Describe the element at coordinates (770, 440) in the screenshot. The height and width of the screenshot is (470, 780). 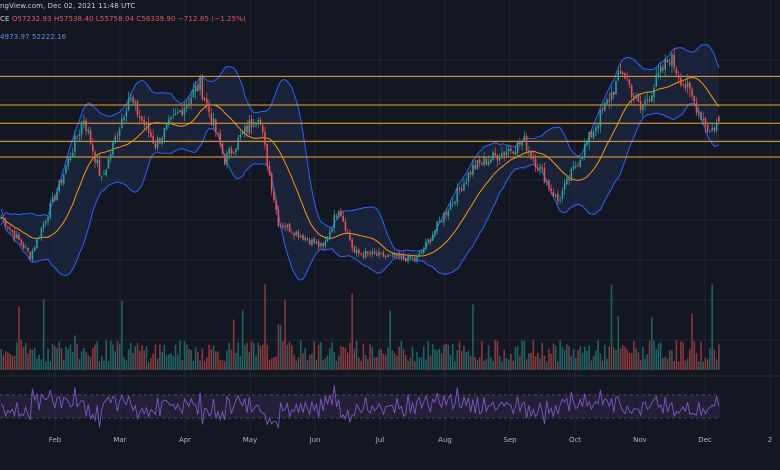
I see `x-axis-label: 2` at that location.